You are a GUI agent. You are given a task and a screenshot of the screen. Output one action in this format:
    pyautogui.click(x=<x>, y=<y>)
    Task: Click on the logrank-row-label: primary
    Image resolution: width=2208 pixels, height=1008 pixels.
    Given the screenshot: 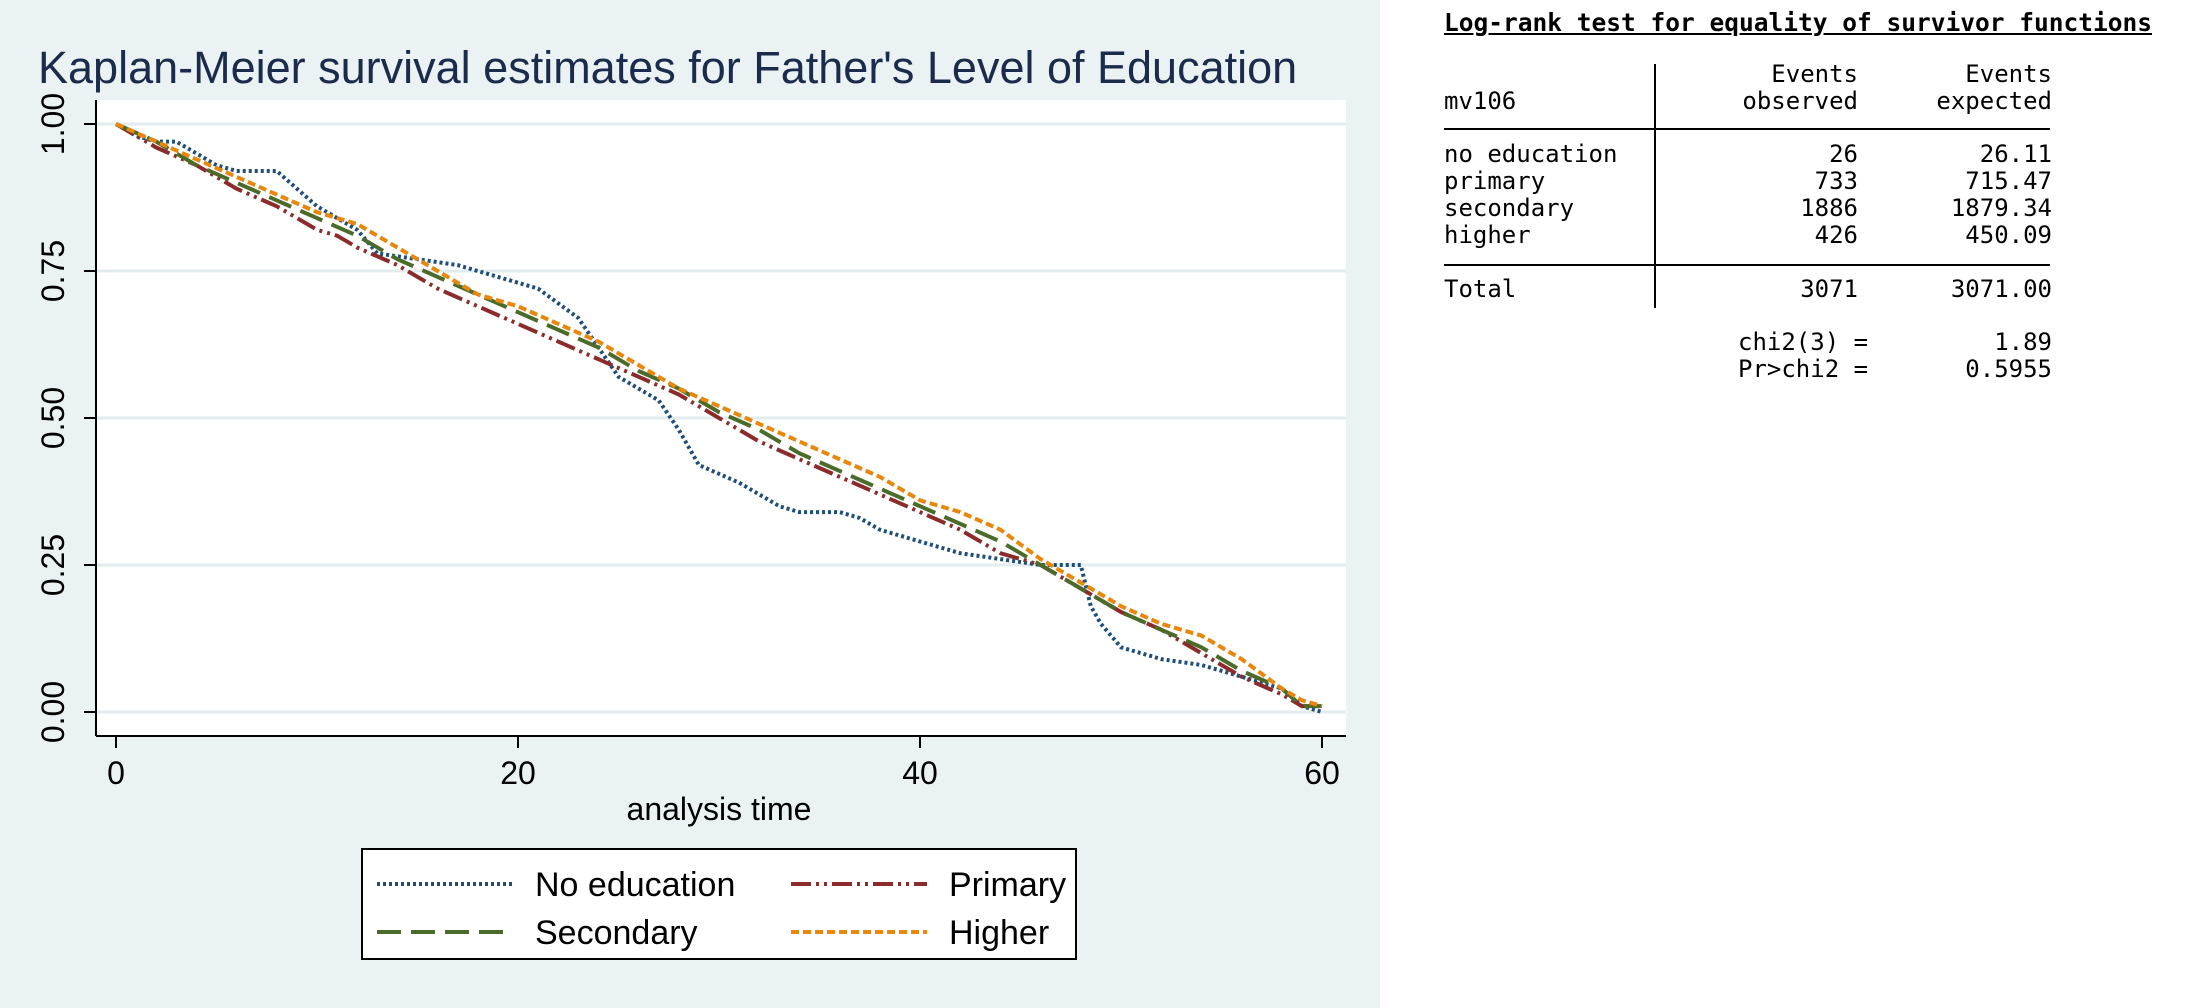 What is the action you would take?
    pyautogui.click(x=1495, y=181)
    